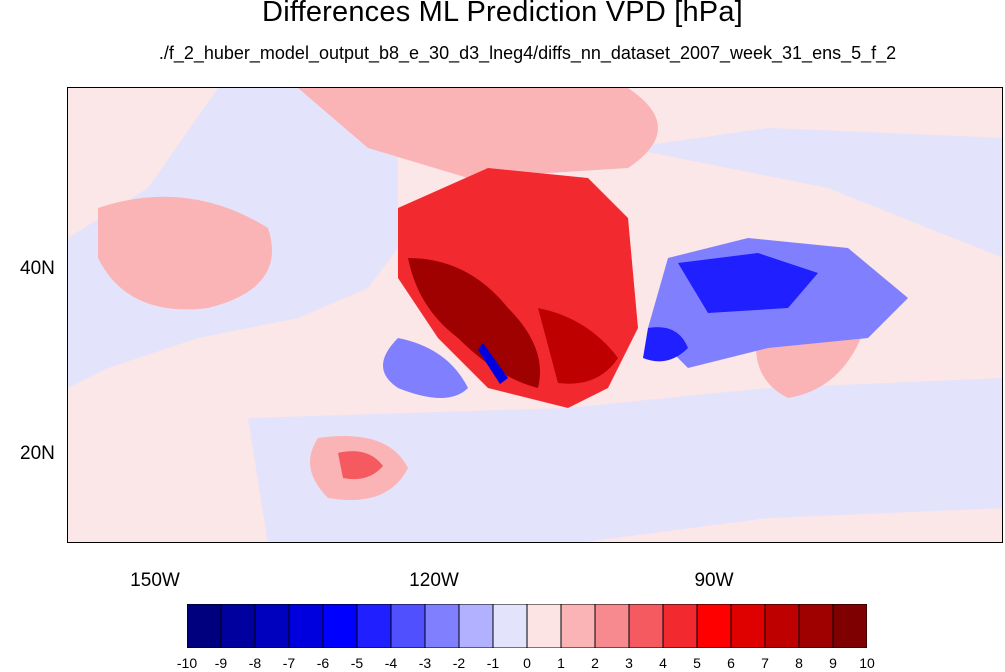  I want to click on lat-label-40n: 40N, so click(37, 268).